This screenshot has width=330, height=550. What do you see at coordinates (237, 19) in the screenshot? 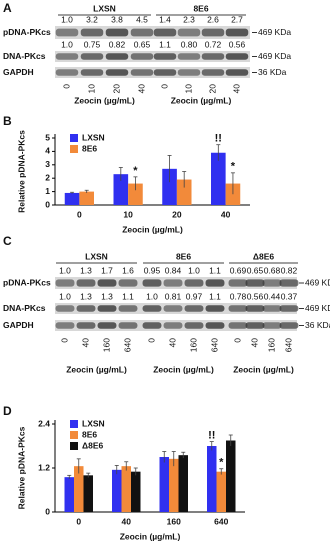
I see `quant-label: 2.7` at bounding box center [237, 19].